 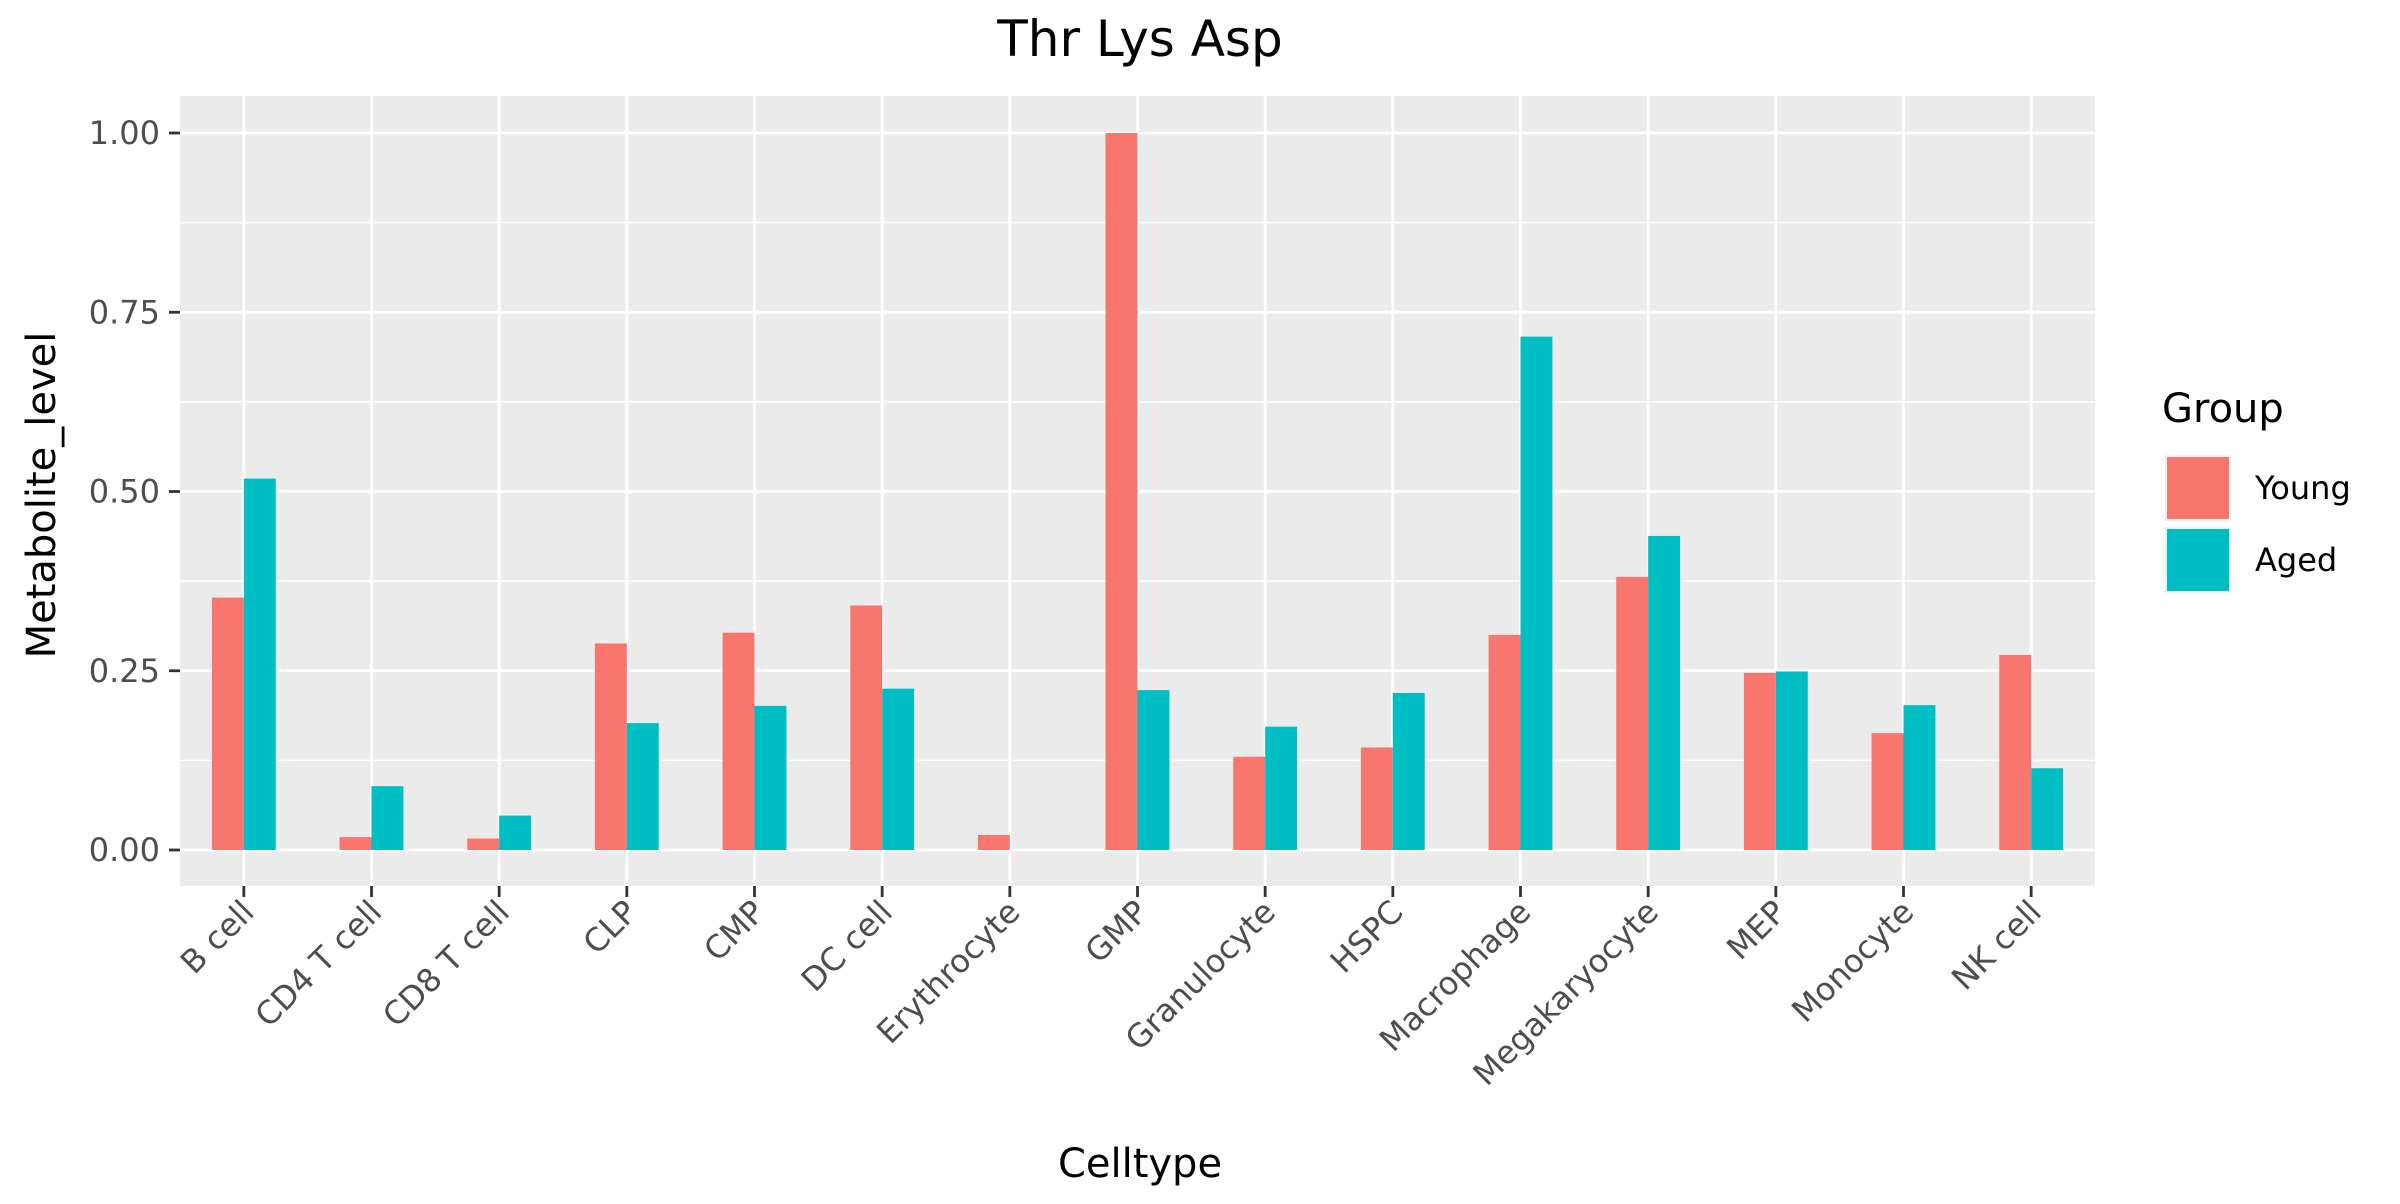 I want to click on x-tick-label: HSPC, so click(x=1367, y=937).